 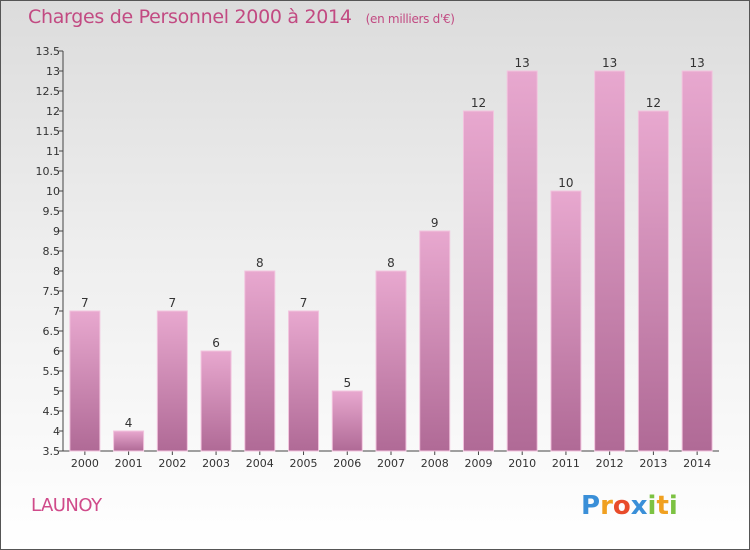 I want to click on value-label-2011: 10, so click(x=565, y=183).